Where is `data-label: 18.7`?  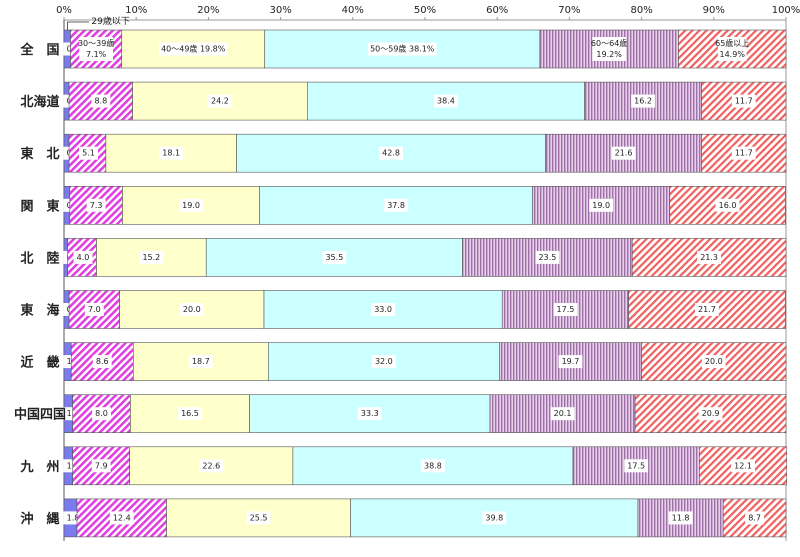
data-label: 18.7 is located at coordinates (201, 361).